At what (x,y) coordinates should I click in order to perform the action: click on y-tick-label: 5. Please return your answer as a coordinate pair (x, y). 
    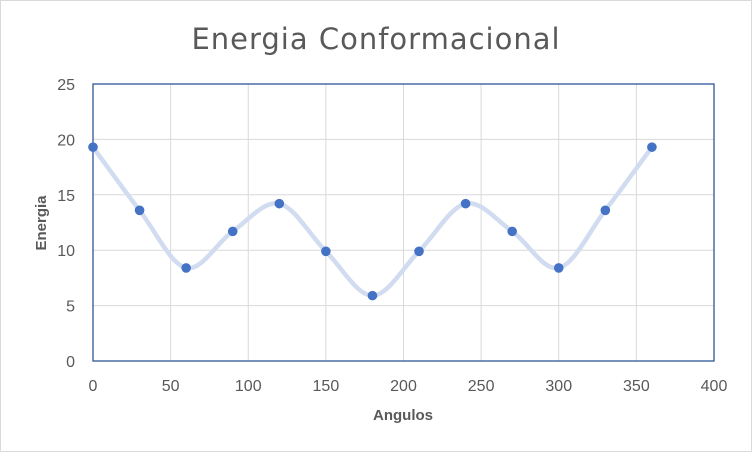
    Looking at the image, I should click on (70, 307).